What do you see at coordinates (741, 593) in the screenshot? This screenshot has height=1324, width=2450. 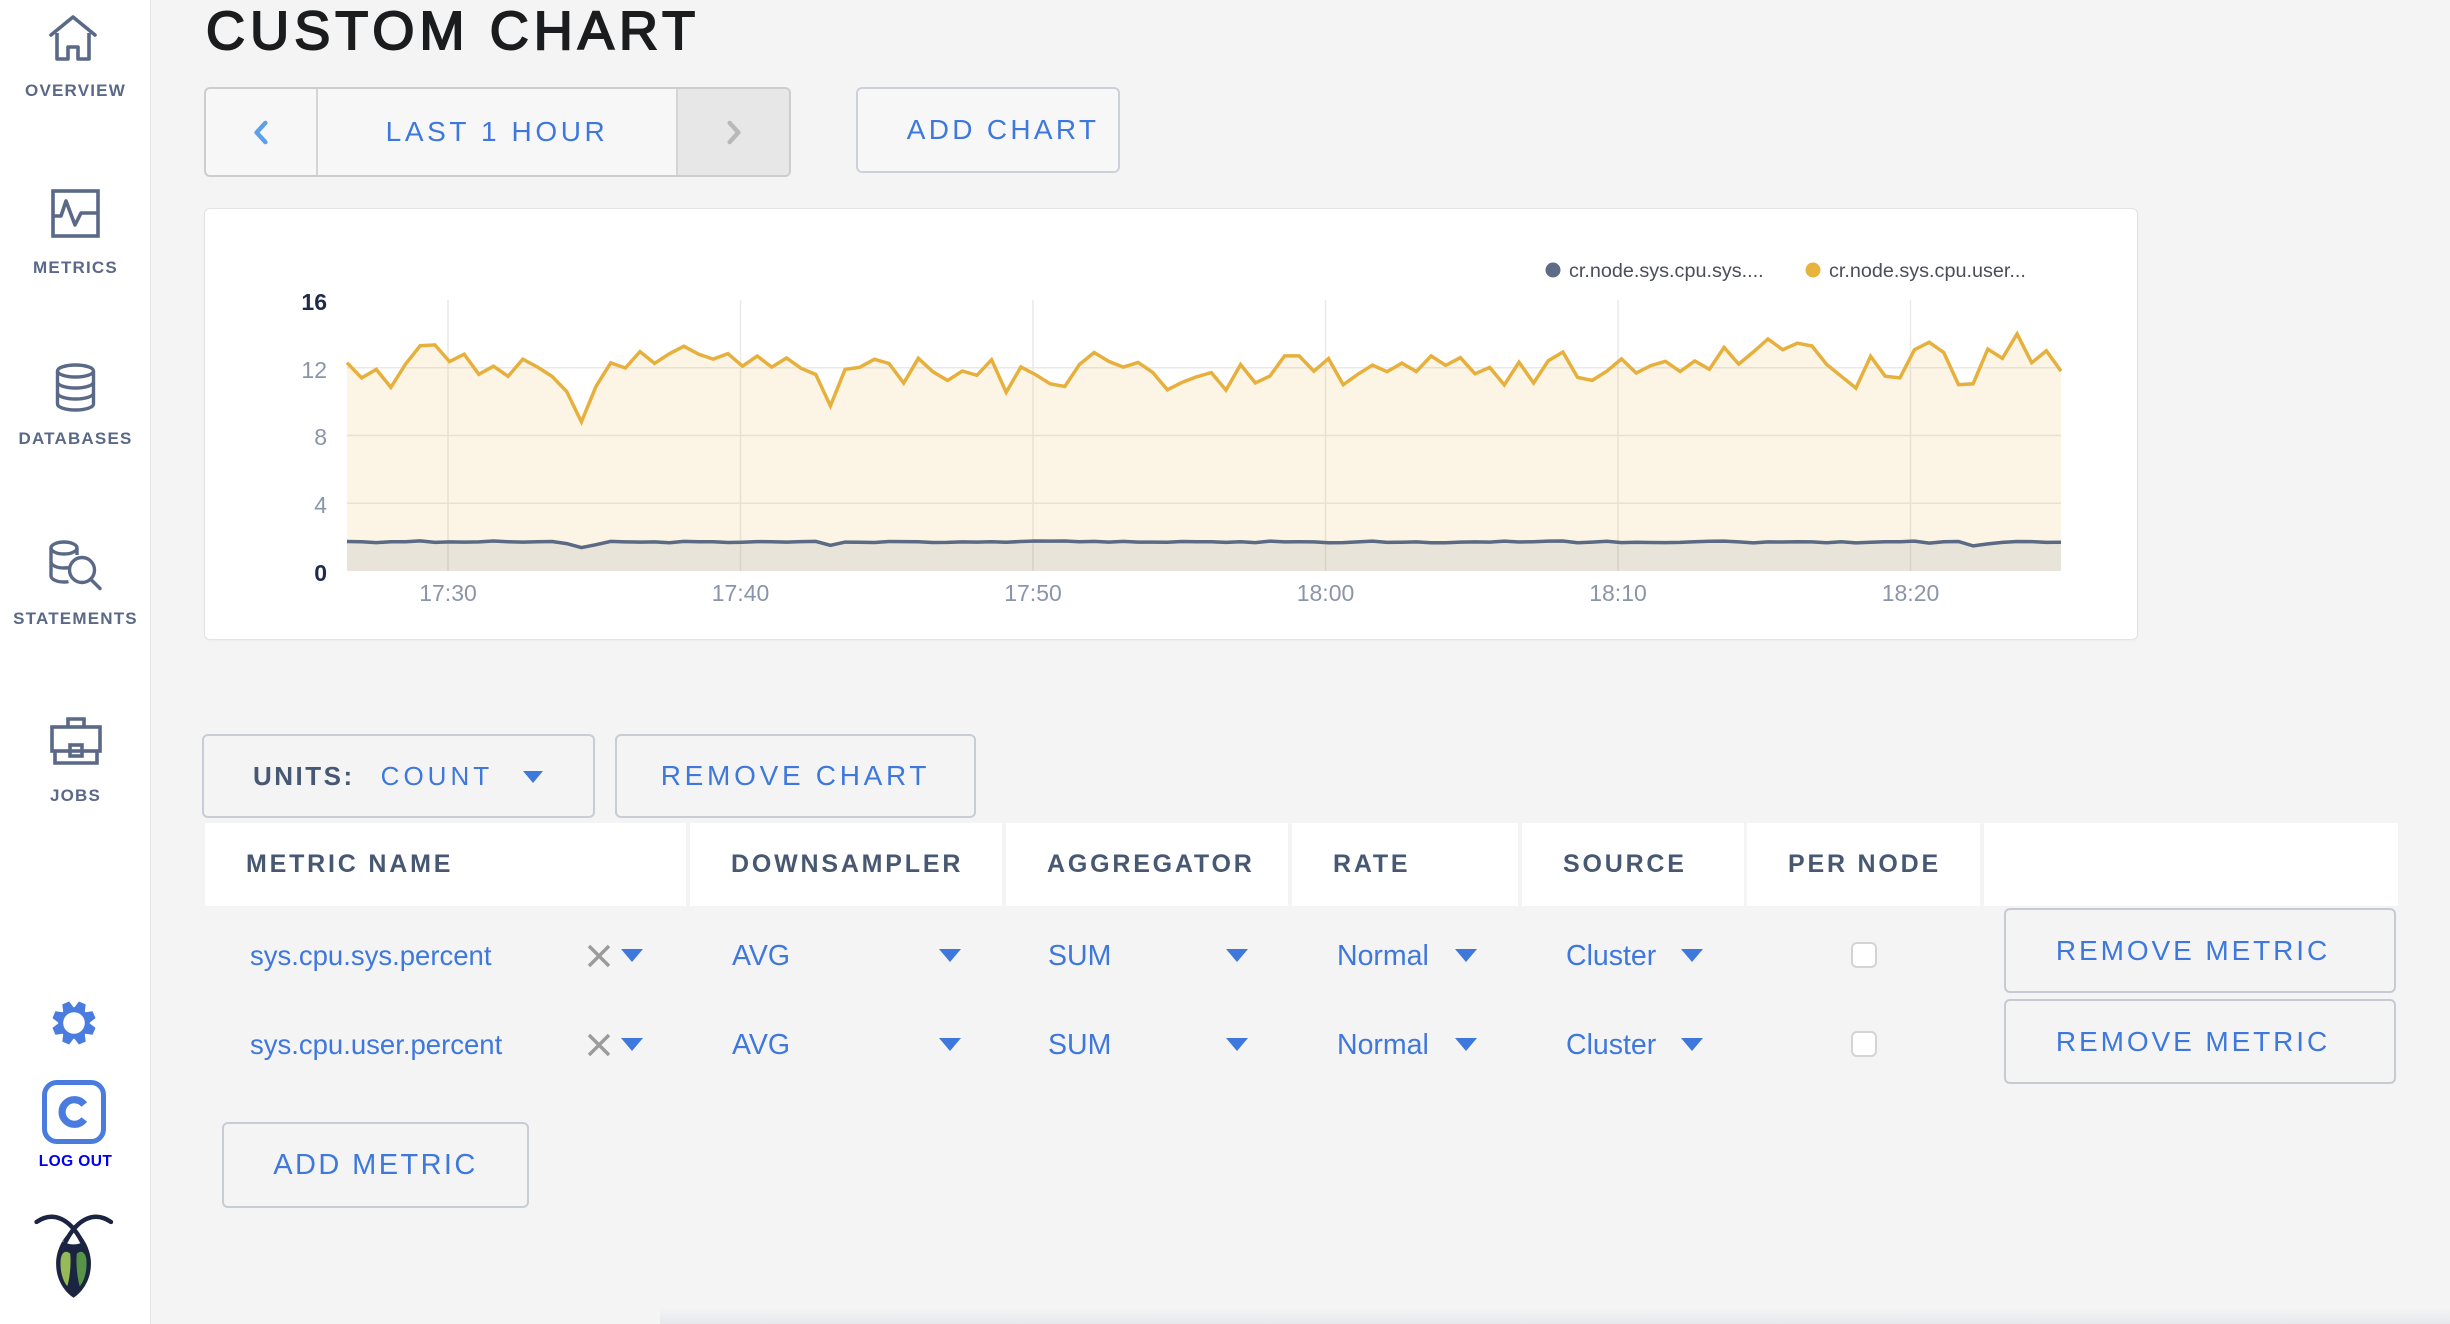 I see `svg-text: 17:40` at bounding box center [741, 593].